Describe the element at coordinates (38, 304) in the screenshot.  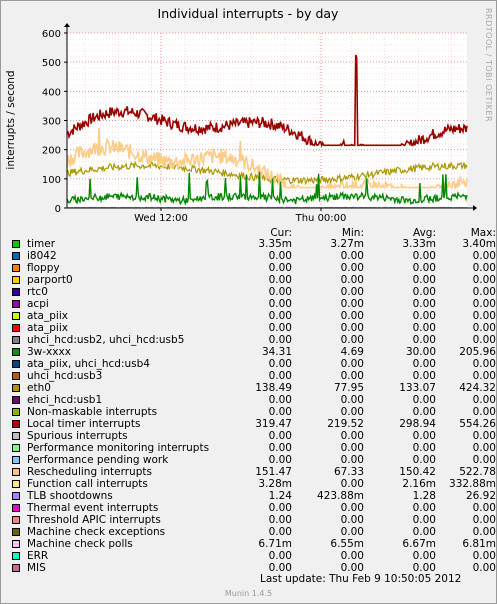
I see `legend-label: acpi` at that location.